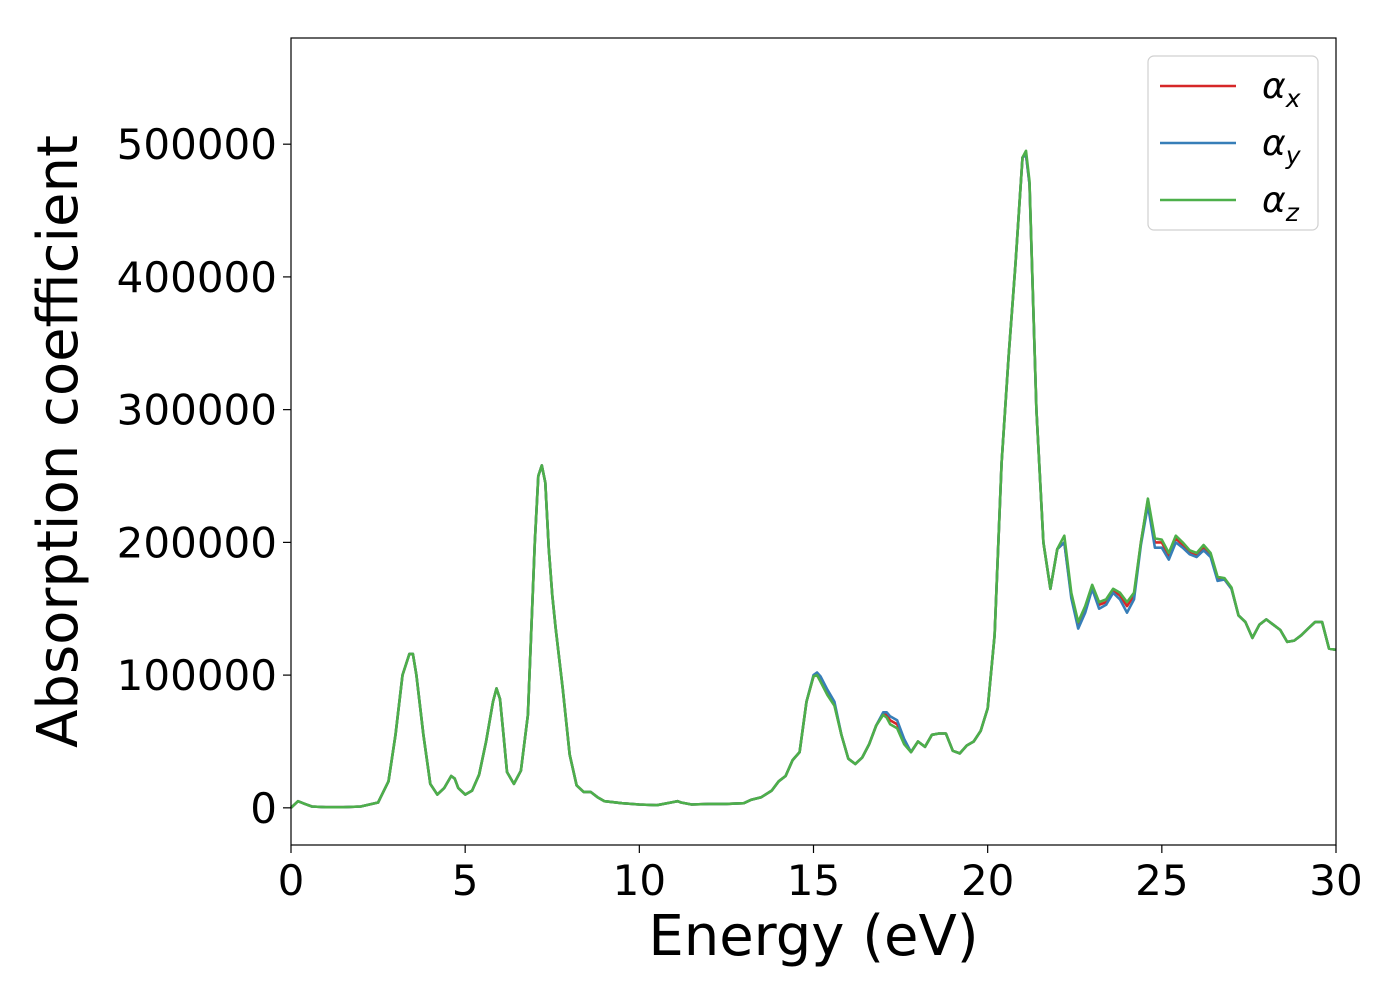 Image resolution: width=1400 pixels, height=1000 pixels. I want to click on x-tick-label: 30, so click(1335, 880).